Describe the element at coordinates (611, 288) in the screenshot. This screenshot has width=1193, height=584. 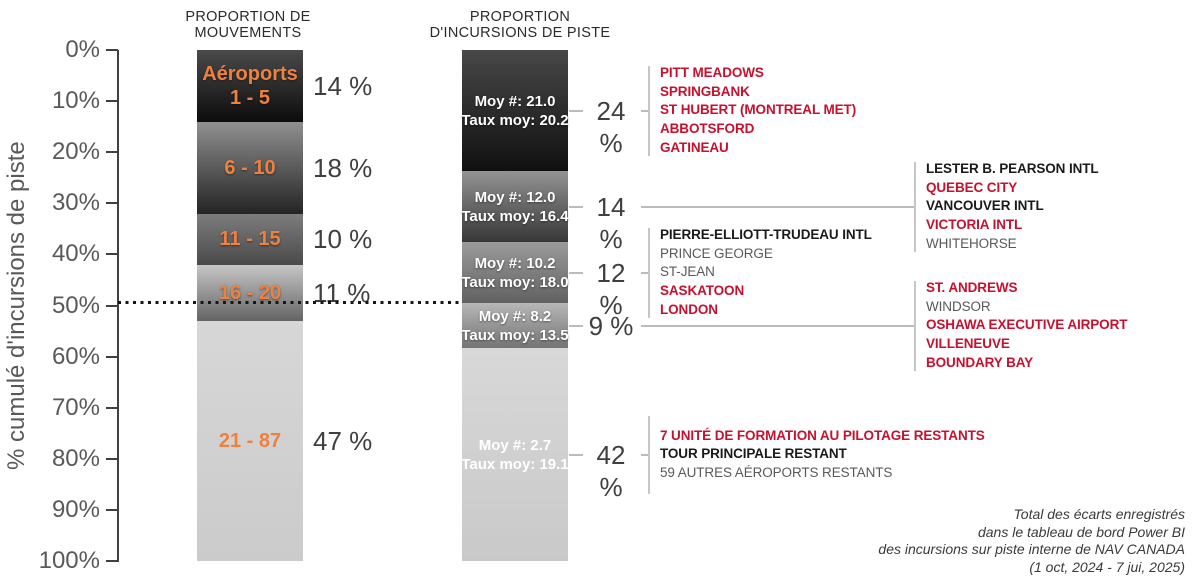
I see `incursions-pct-label-3: 12 %` at that location.